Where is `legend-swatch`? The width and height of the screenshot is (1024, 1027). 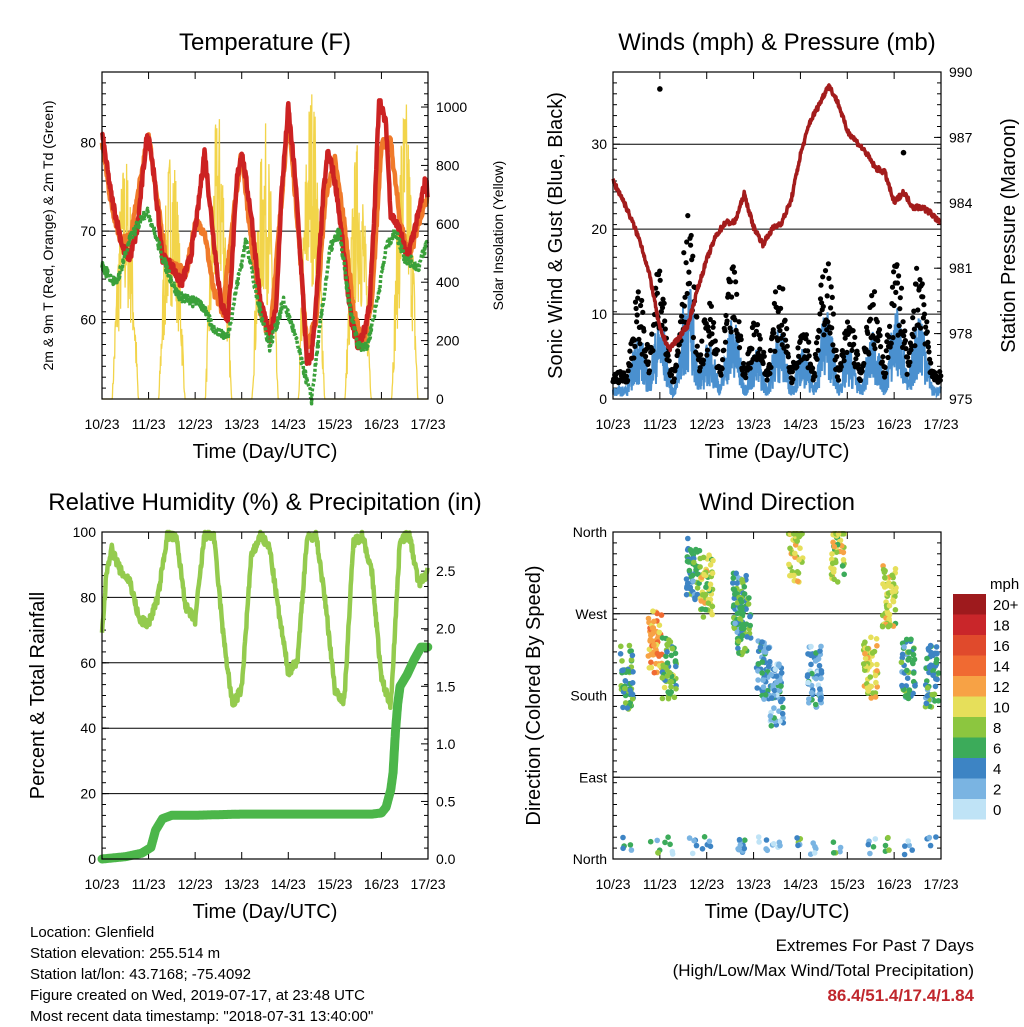 legend-swatch is located at coordinates (969, 706).